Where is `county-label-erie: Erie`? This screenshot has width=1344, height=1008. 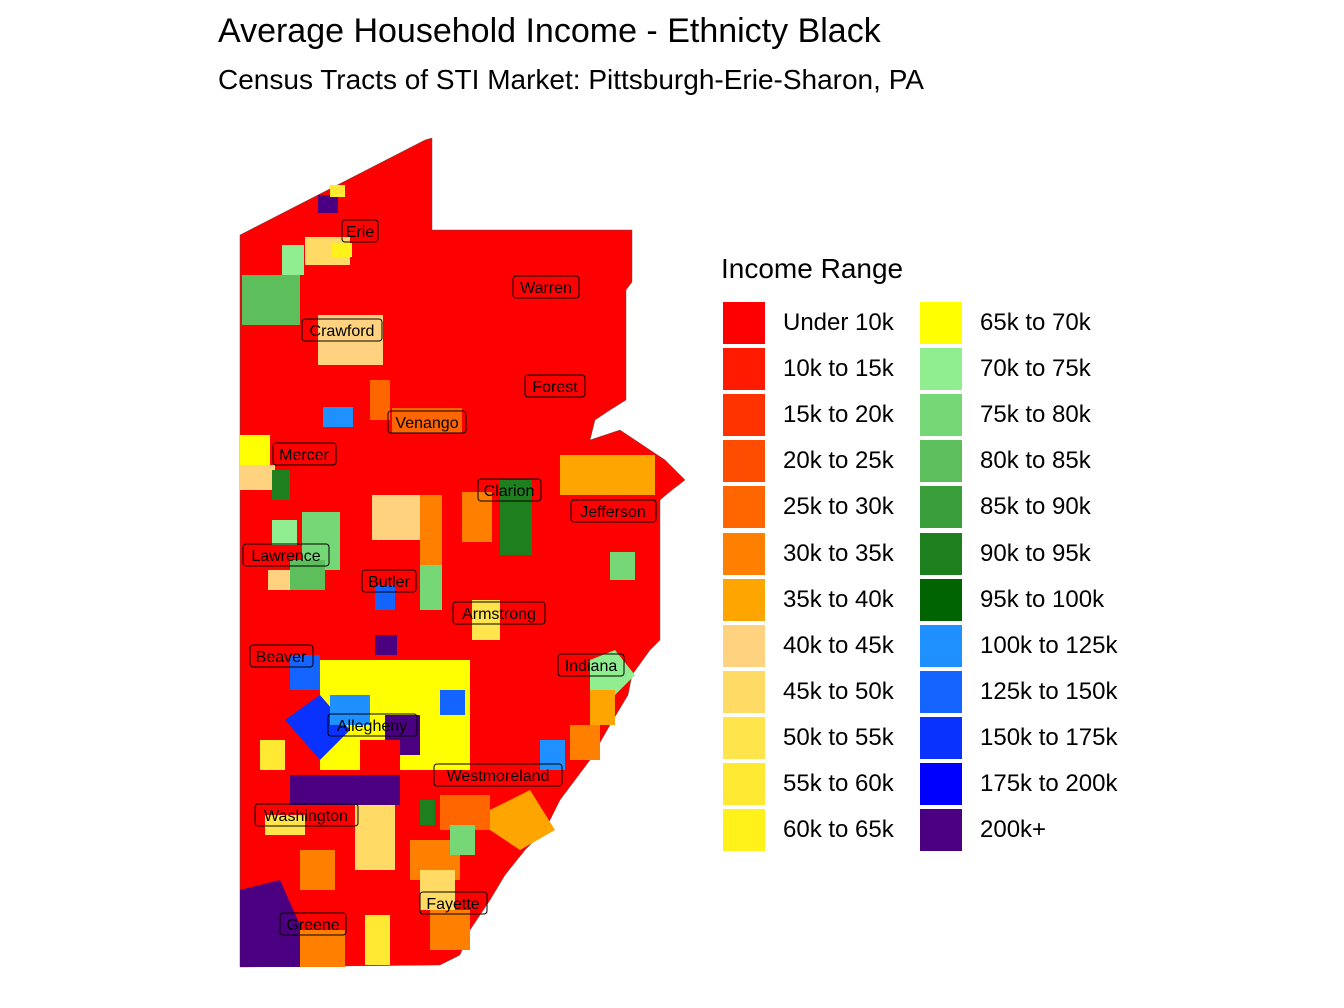 county-label-erie: Erie is located at coordinates (360, 231).